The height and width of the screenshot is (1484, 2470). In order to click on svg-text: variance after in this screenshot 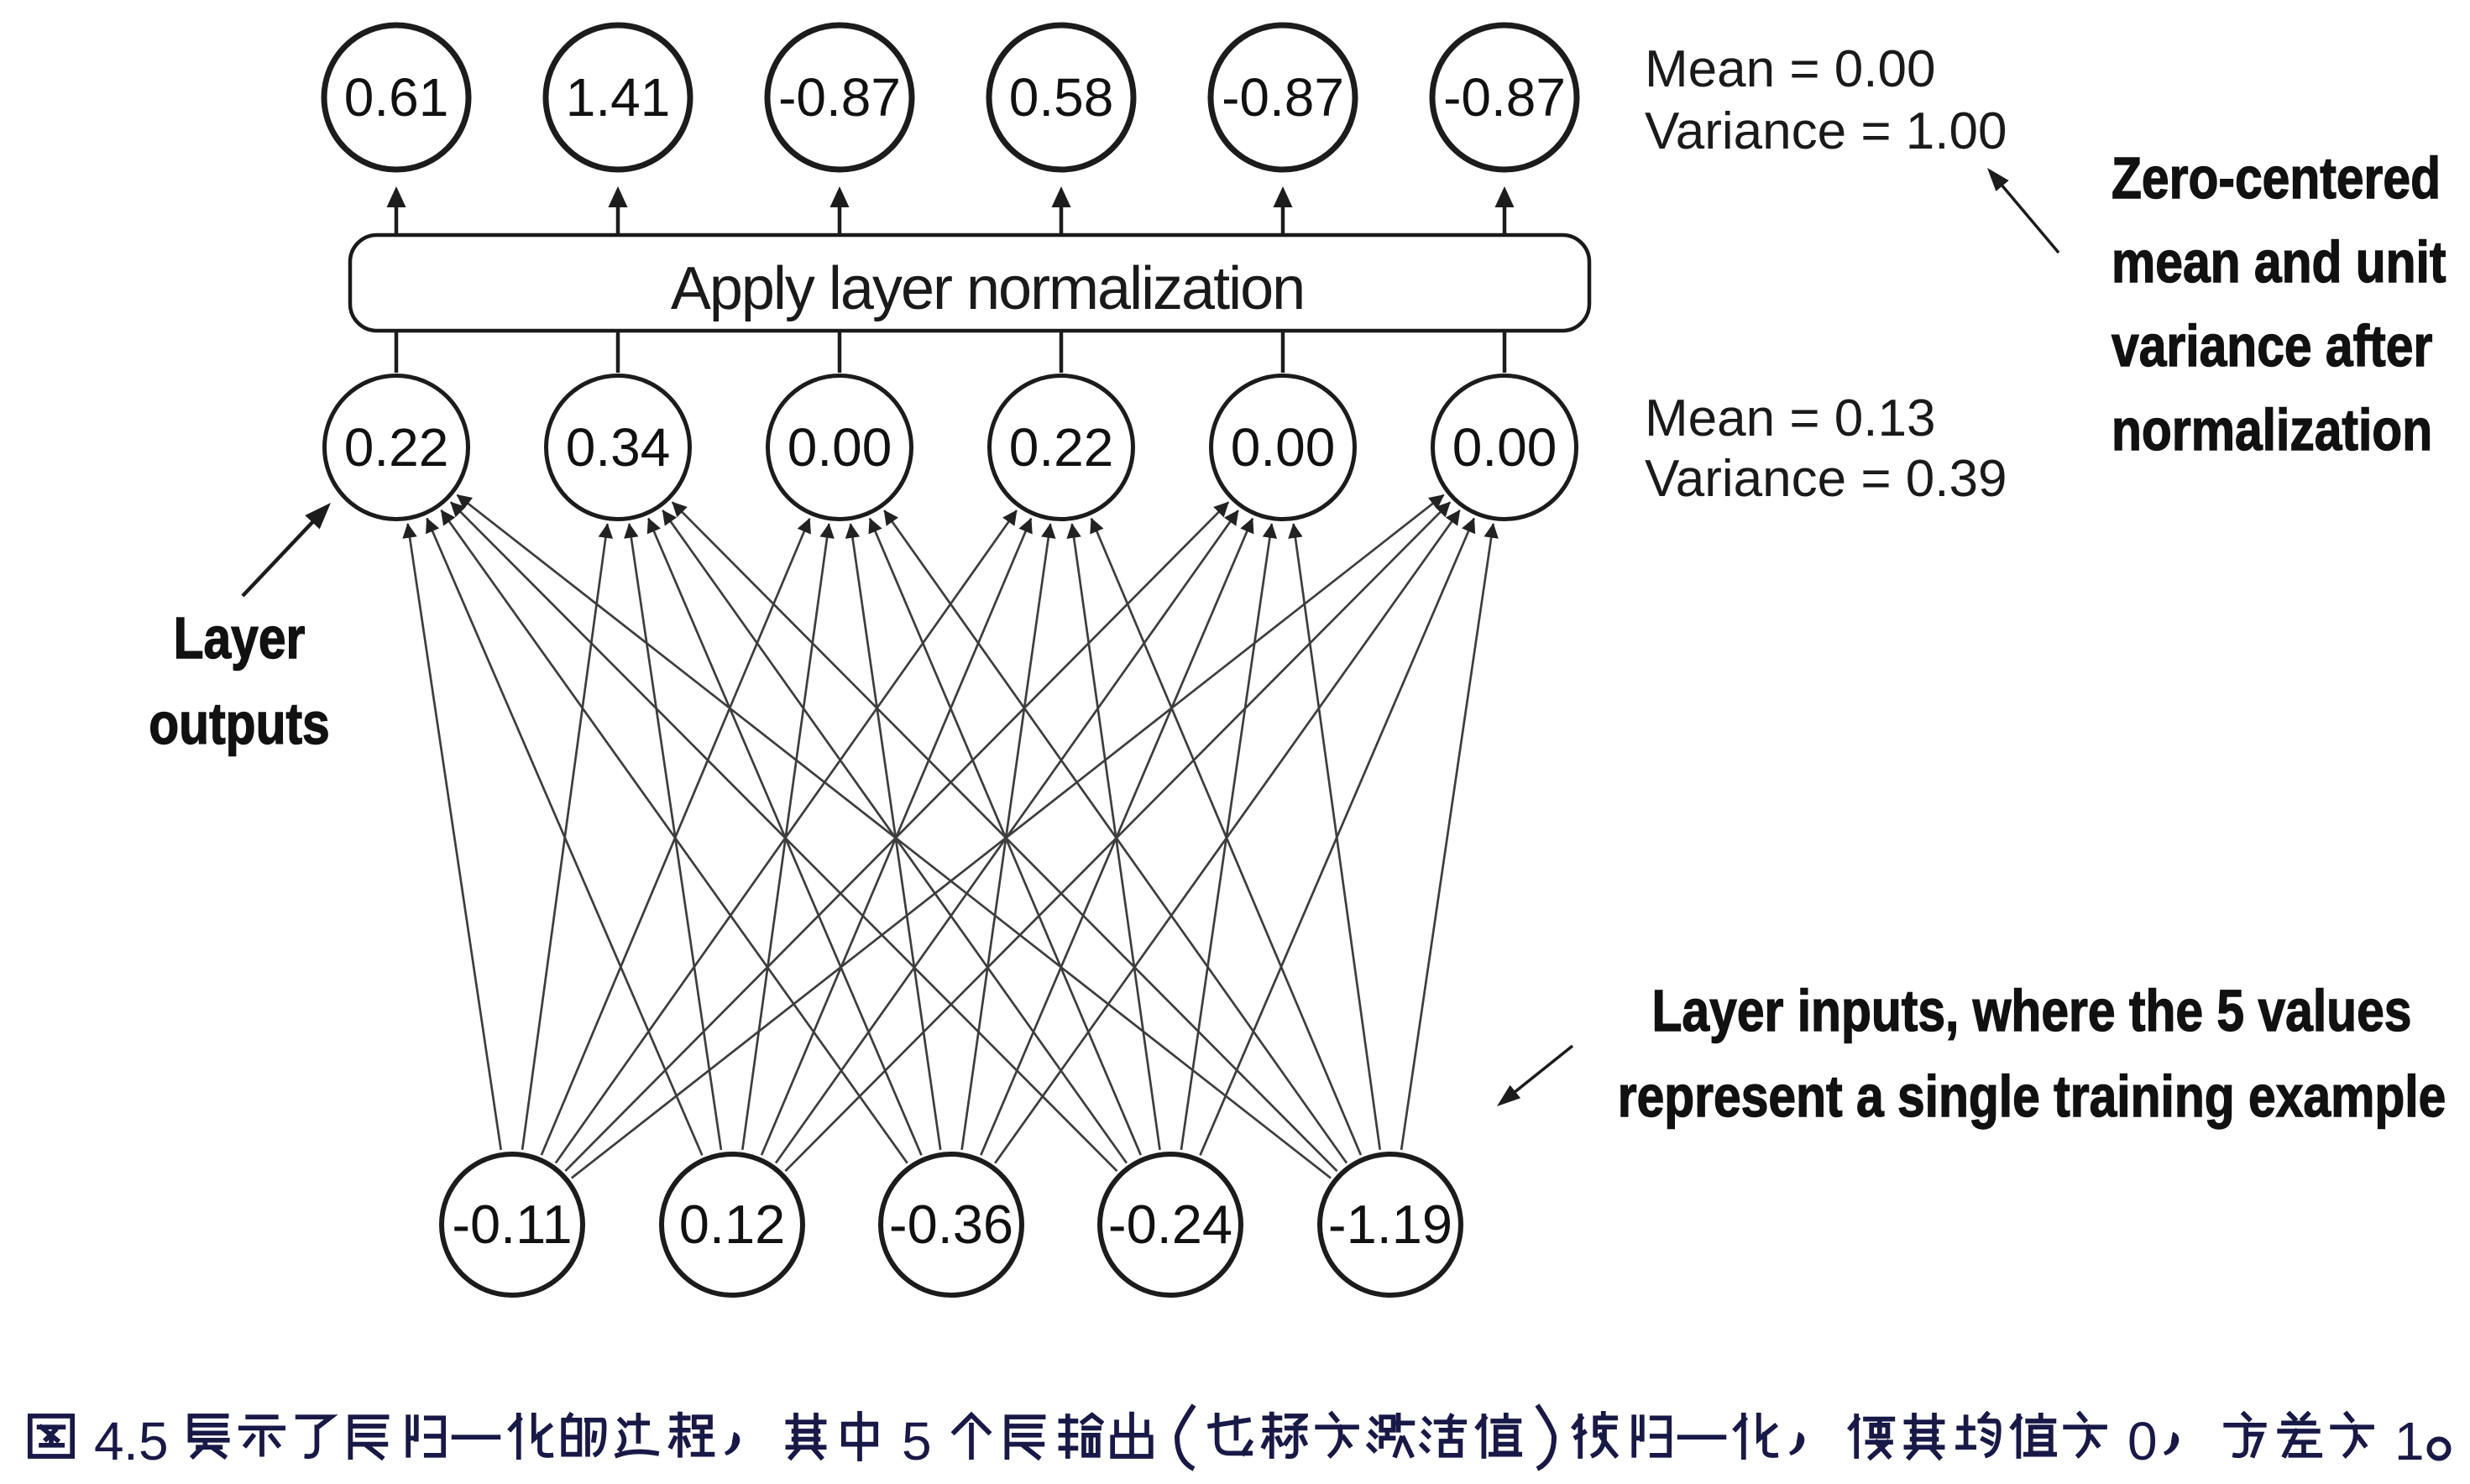, I will do `click(2272, 345)`.